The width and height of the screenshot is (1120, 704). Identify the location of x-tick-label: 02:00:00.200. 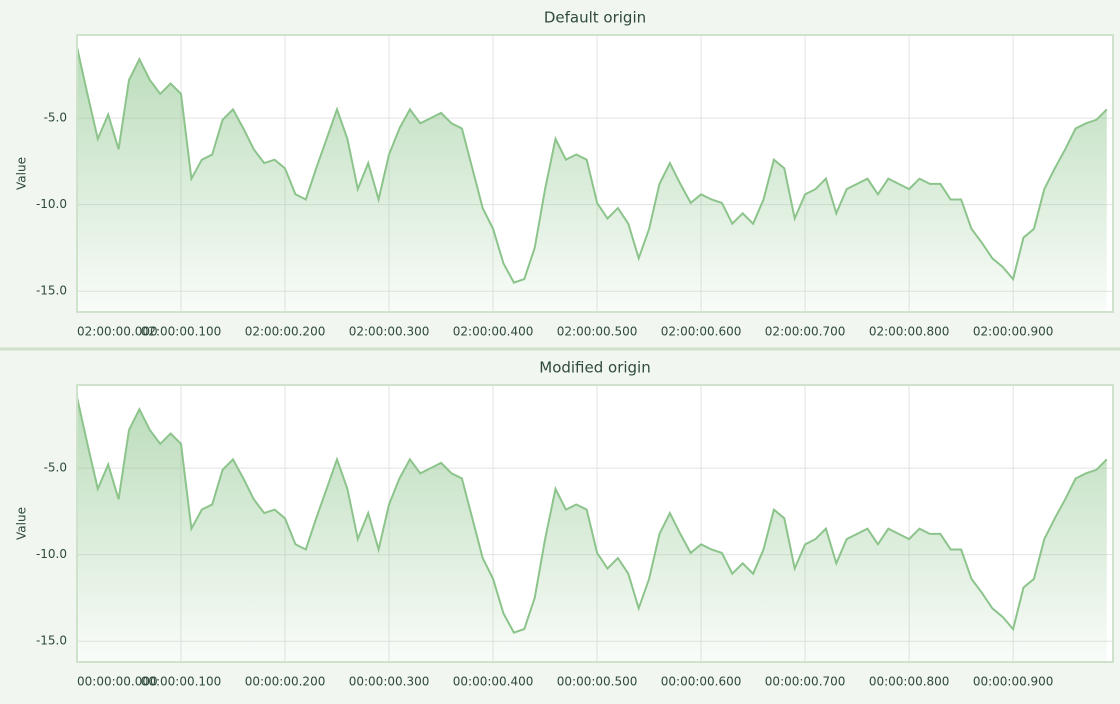
(285, 332).